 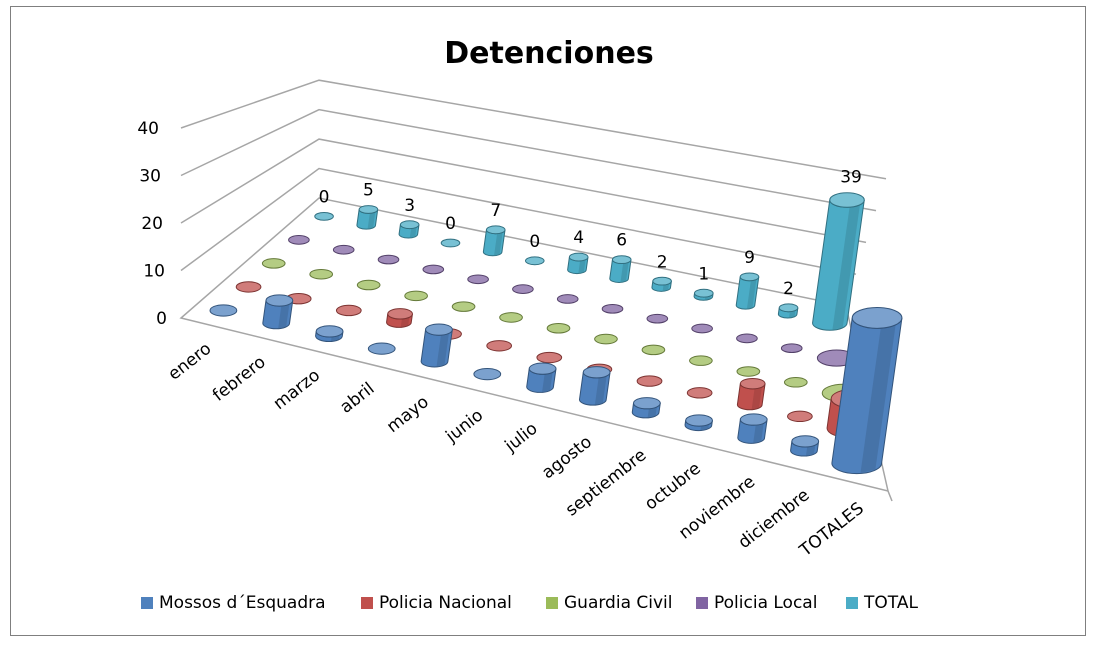 I want to click on legend-item: Policia Local, so click(x=756, y=603).